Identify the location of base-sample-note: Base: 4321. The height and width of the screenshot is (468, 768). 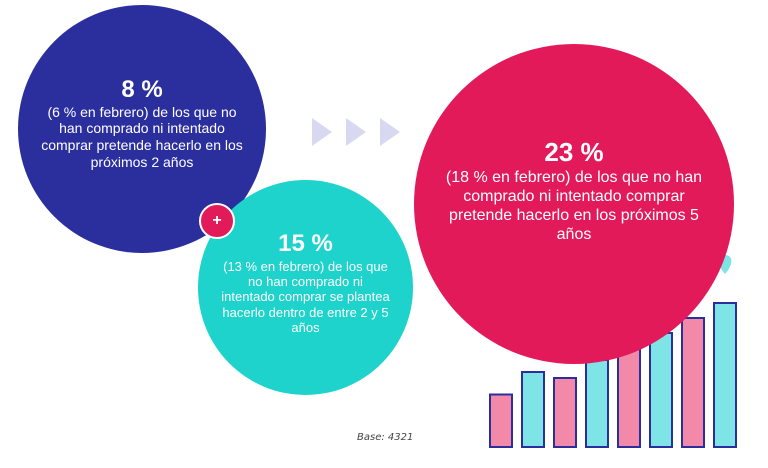
(385, 437).